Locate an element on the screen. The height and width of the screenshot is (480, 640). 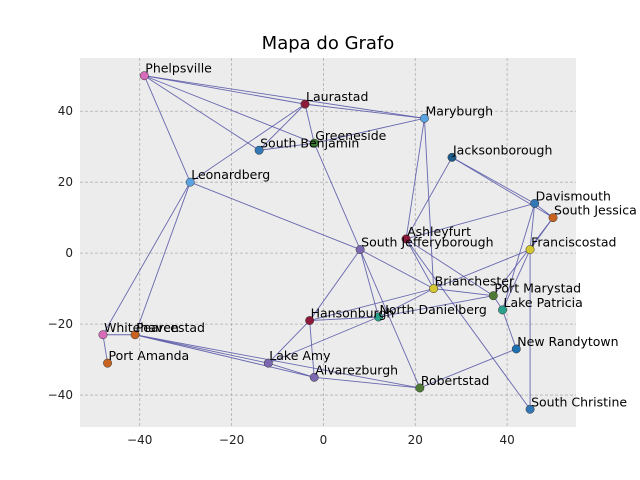
y-tick-label: 20 is located at coordinates (65, 182).